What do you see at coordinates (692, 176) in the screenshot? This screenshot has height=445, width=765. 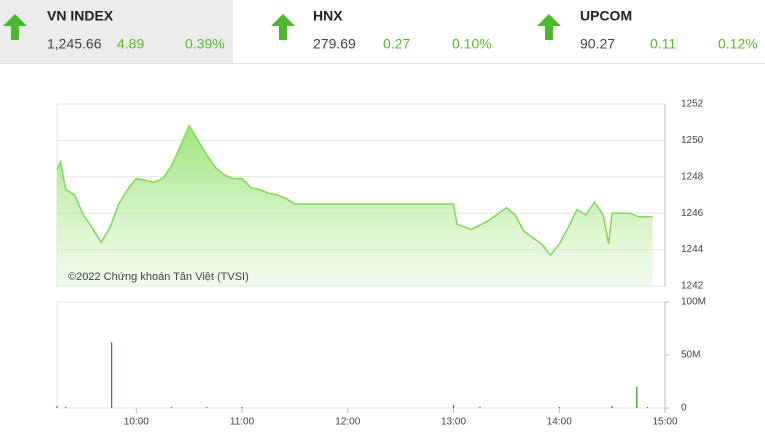 I see `y-tick-label: 1248` at bounding box center [692, 176].